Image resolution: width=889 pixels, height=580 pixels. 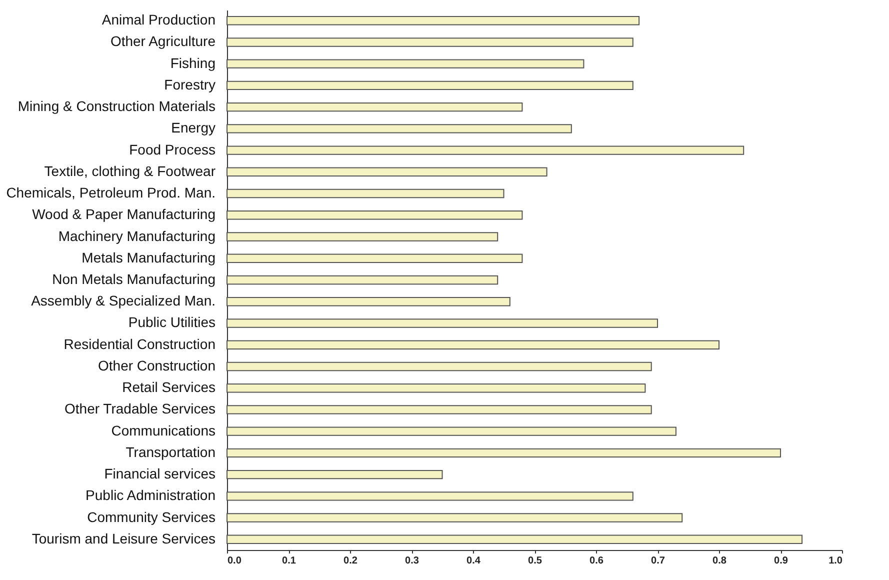 What do you see at coordinates (171, 452) in the screenshot?
I see `y-tick-label: Transportation` at bounding box center [171, 452].